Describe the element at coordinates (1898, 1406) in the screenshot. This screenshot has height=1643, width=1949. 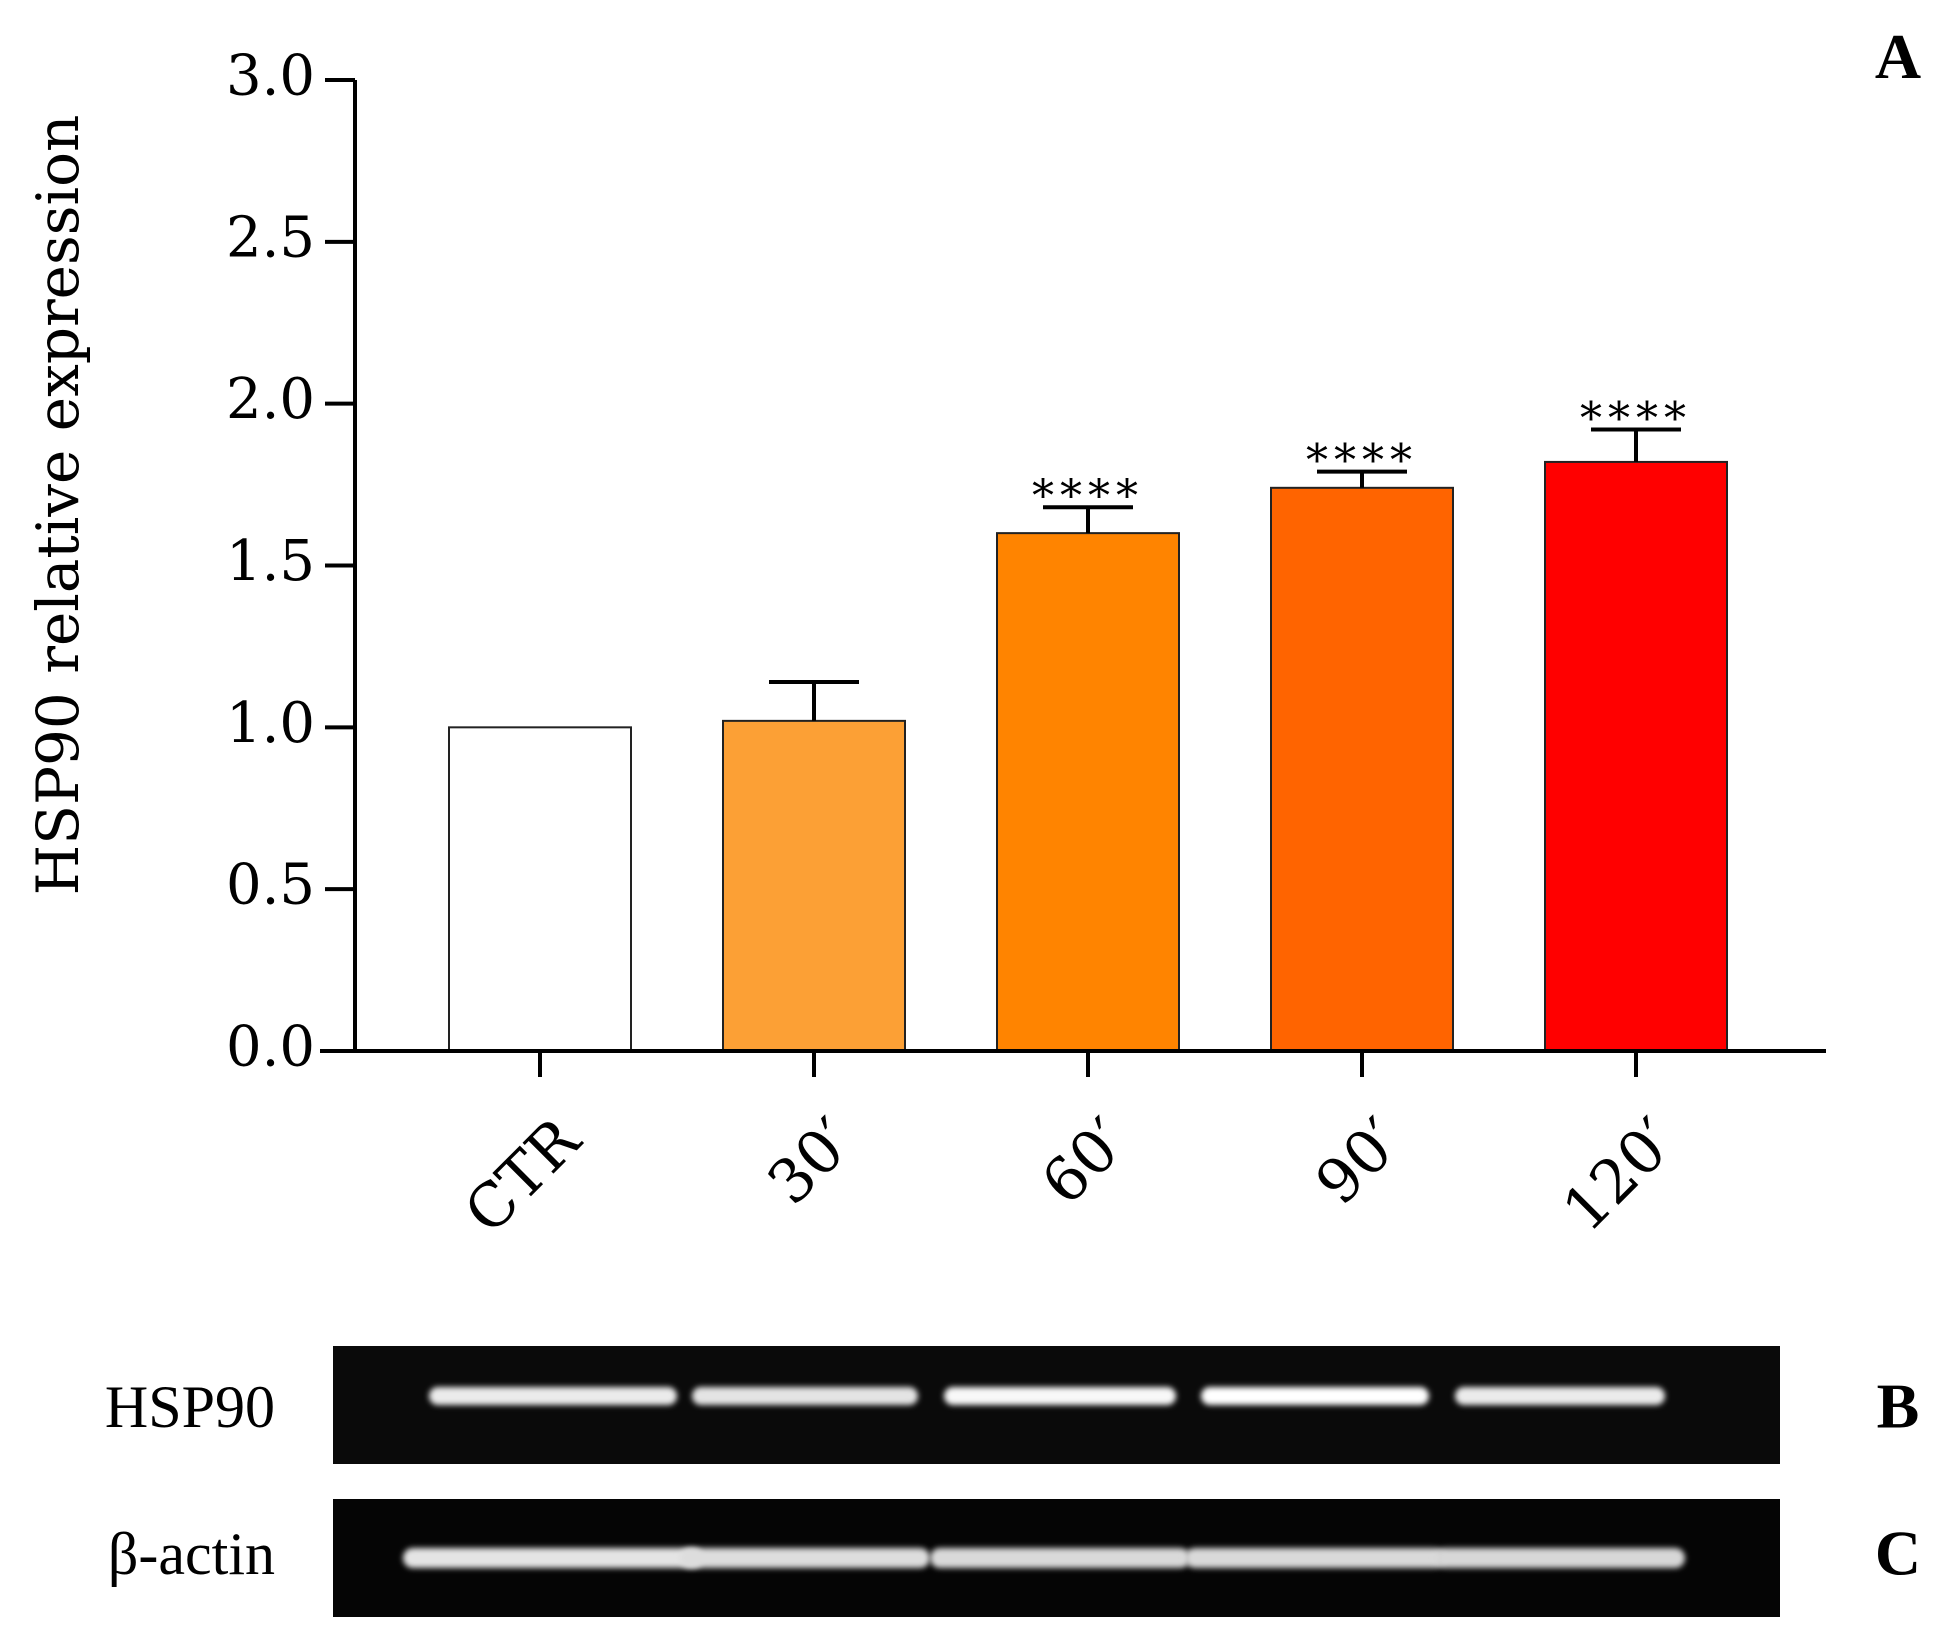
I see `panel-letter-b: B` at that location.